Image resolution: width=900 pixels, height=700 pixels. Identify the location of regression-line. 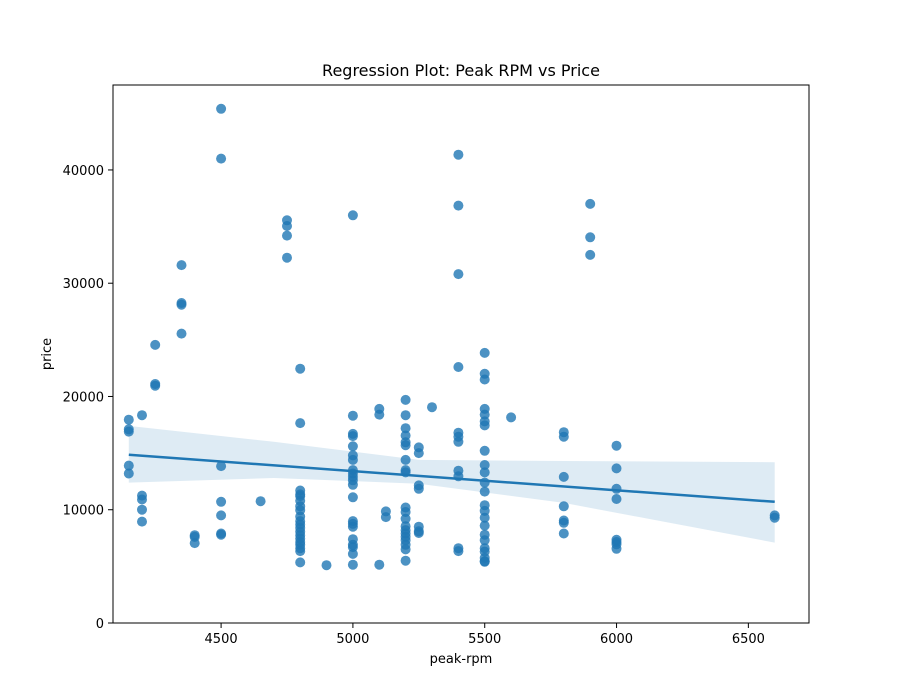
(451, 478).